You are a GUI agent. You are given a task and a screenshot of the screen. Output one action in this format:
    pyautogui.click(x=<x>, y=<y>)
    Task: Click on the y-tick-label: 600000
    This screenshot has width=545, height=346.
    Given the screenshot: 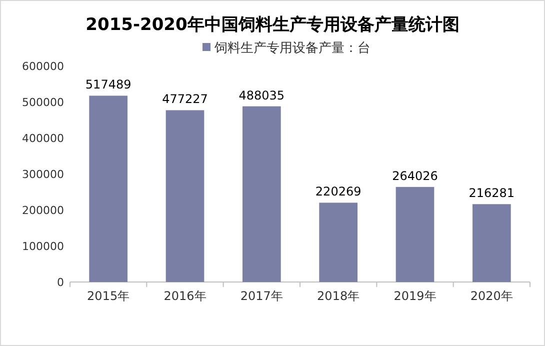 What is the action you would take?
    pyautogui.click(x=43, y=66)
    